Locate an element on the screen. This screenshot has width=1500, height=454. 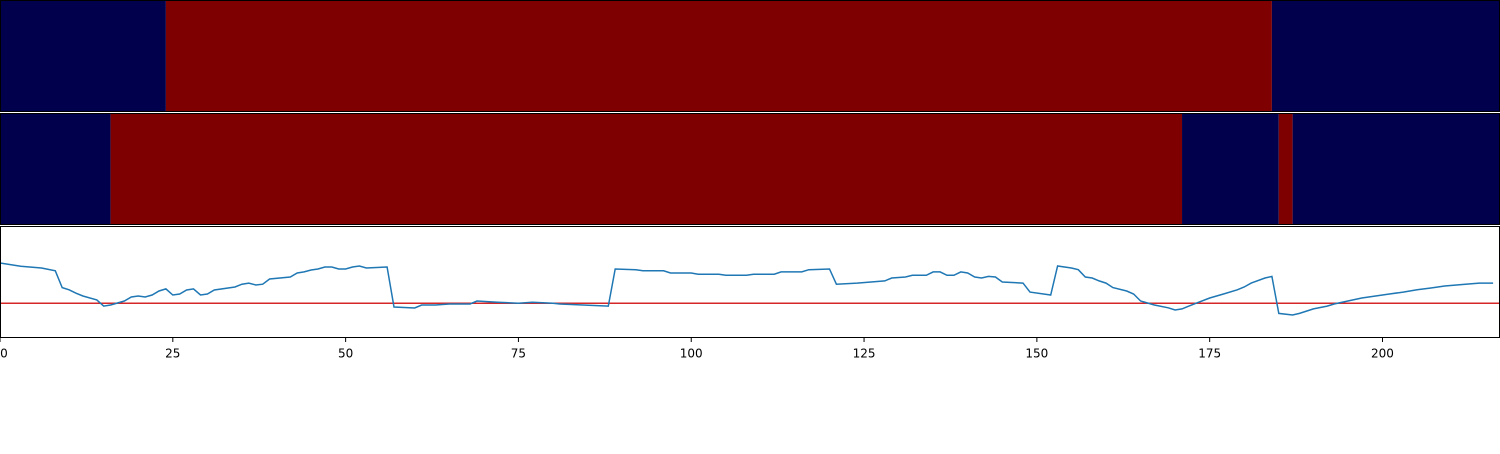
x-tick-label: 200 is located at coordinates (1382, 354).